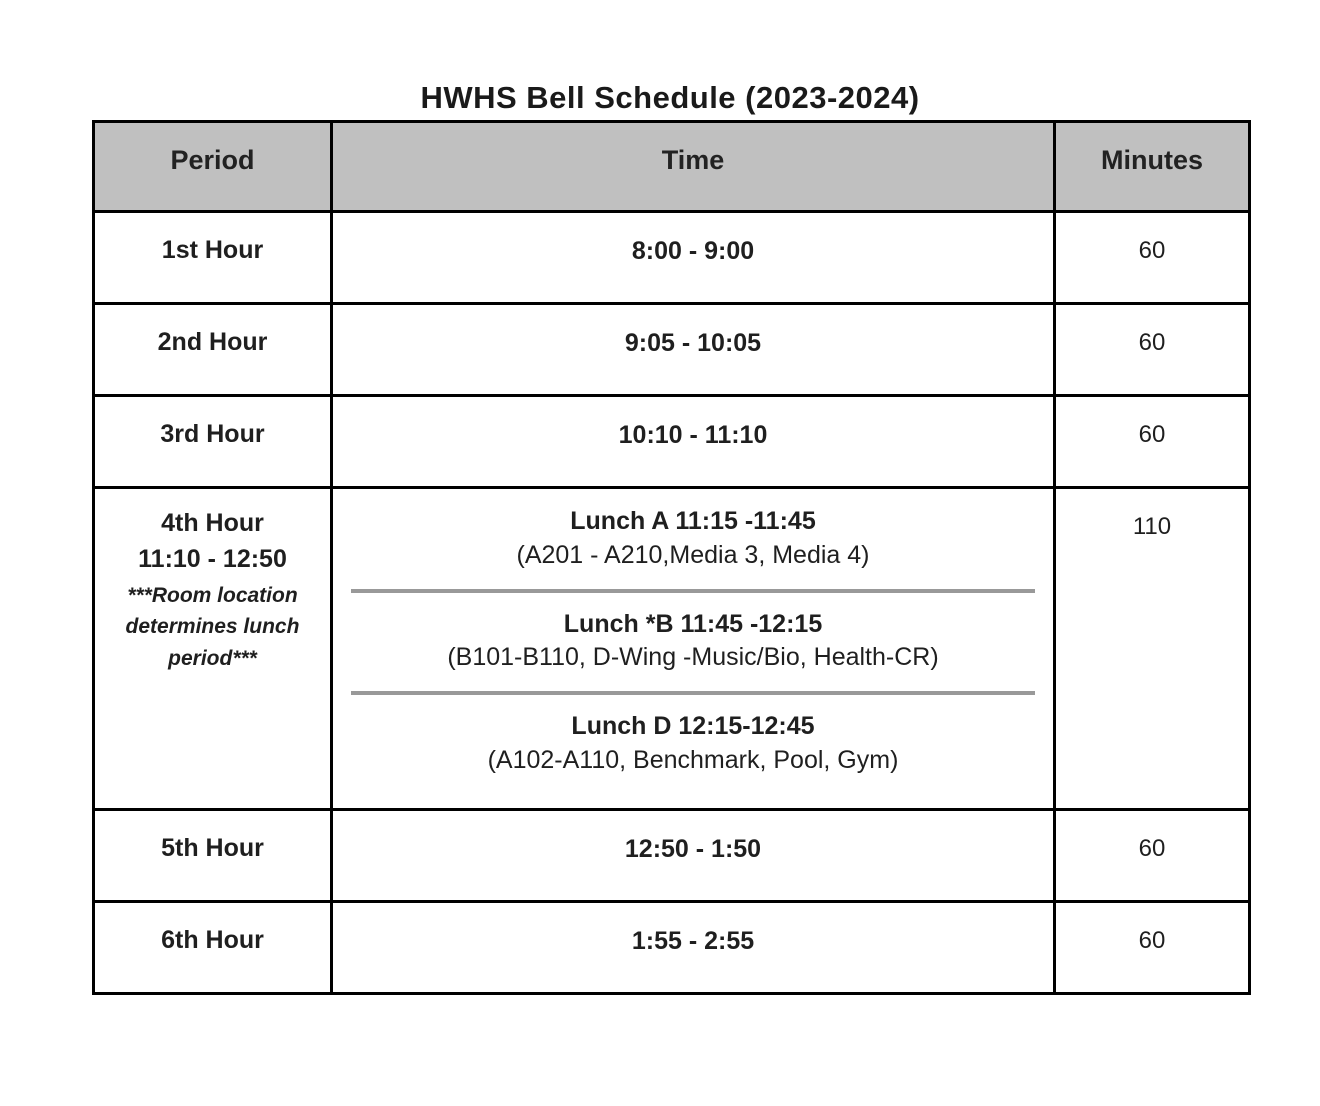 The height and width of the screenshot is (1106, 1320). What do you see at coordinates (693, 441) in the screenshot?
I see `time-cell: 10:10 - 11:10` at bounding box center [693, 441].